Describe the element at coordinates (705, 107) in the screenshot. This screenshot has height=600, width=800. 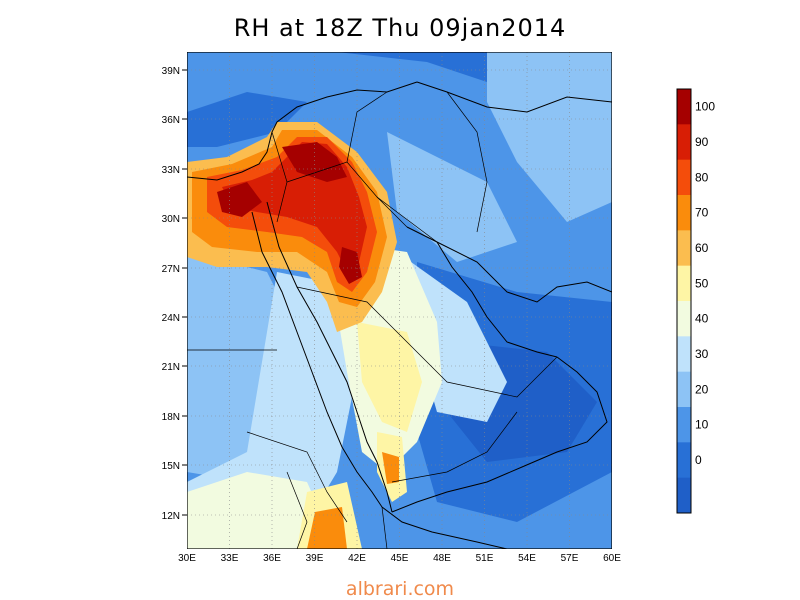
I see `colorbar-label: 100` at that location.